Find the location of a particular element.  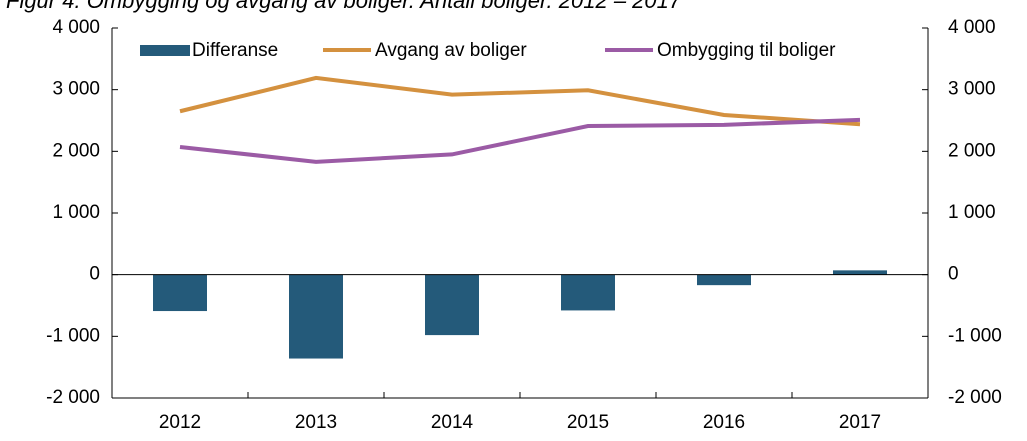

y2-tick-label: -2 000 is located at coordinates (975, 397).